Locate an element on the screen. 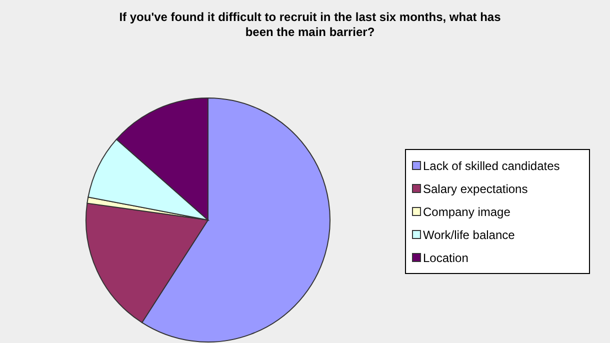  chart-title: If you've found it difficult to recruit in the last six months, what has been the main barrier? is located at coordinates (310, 25).